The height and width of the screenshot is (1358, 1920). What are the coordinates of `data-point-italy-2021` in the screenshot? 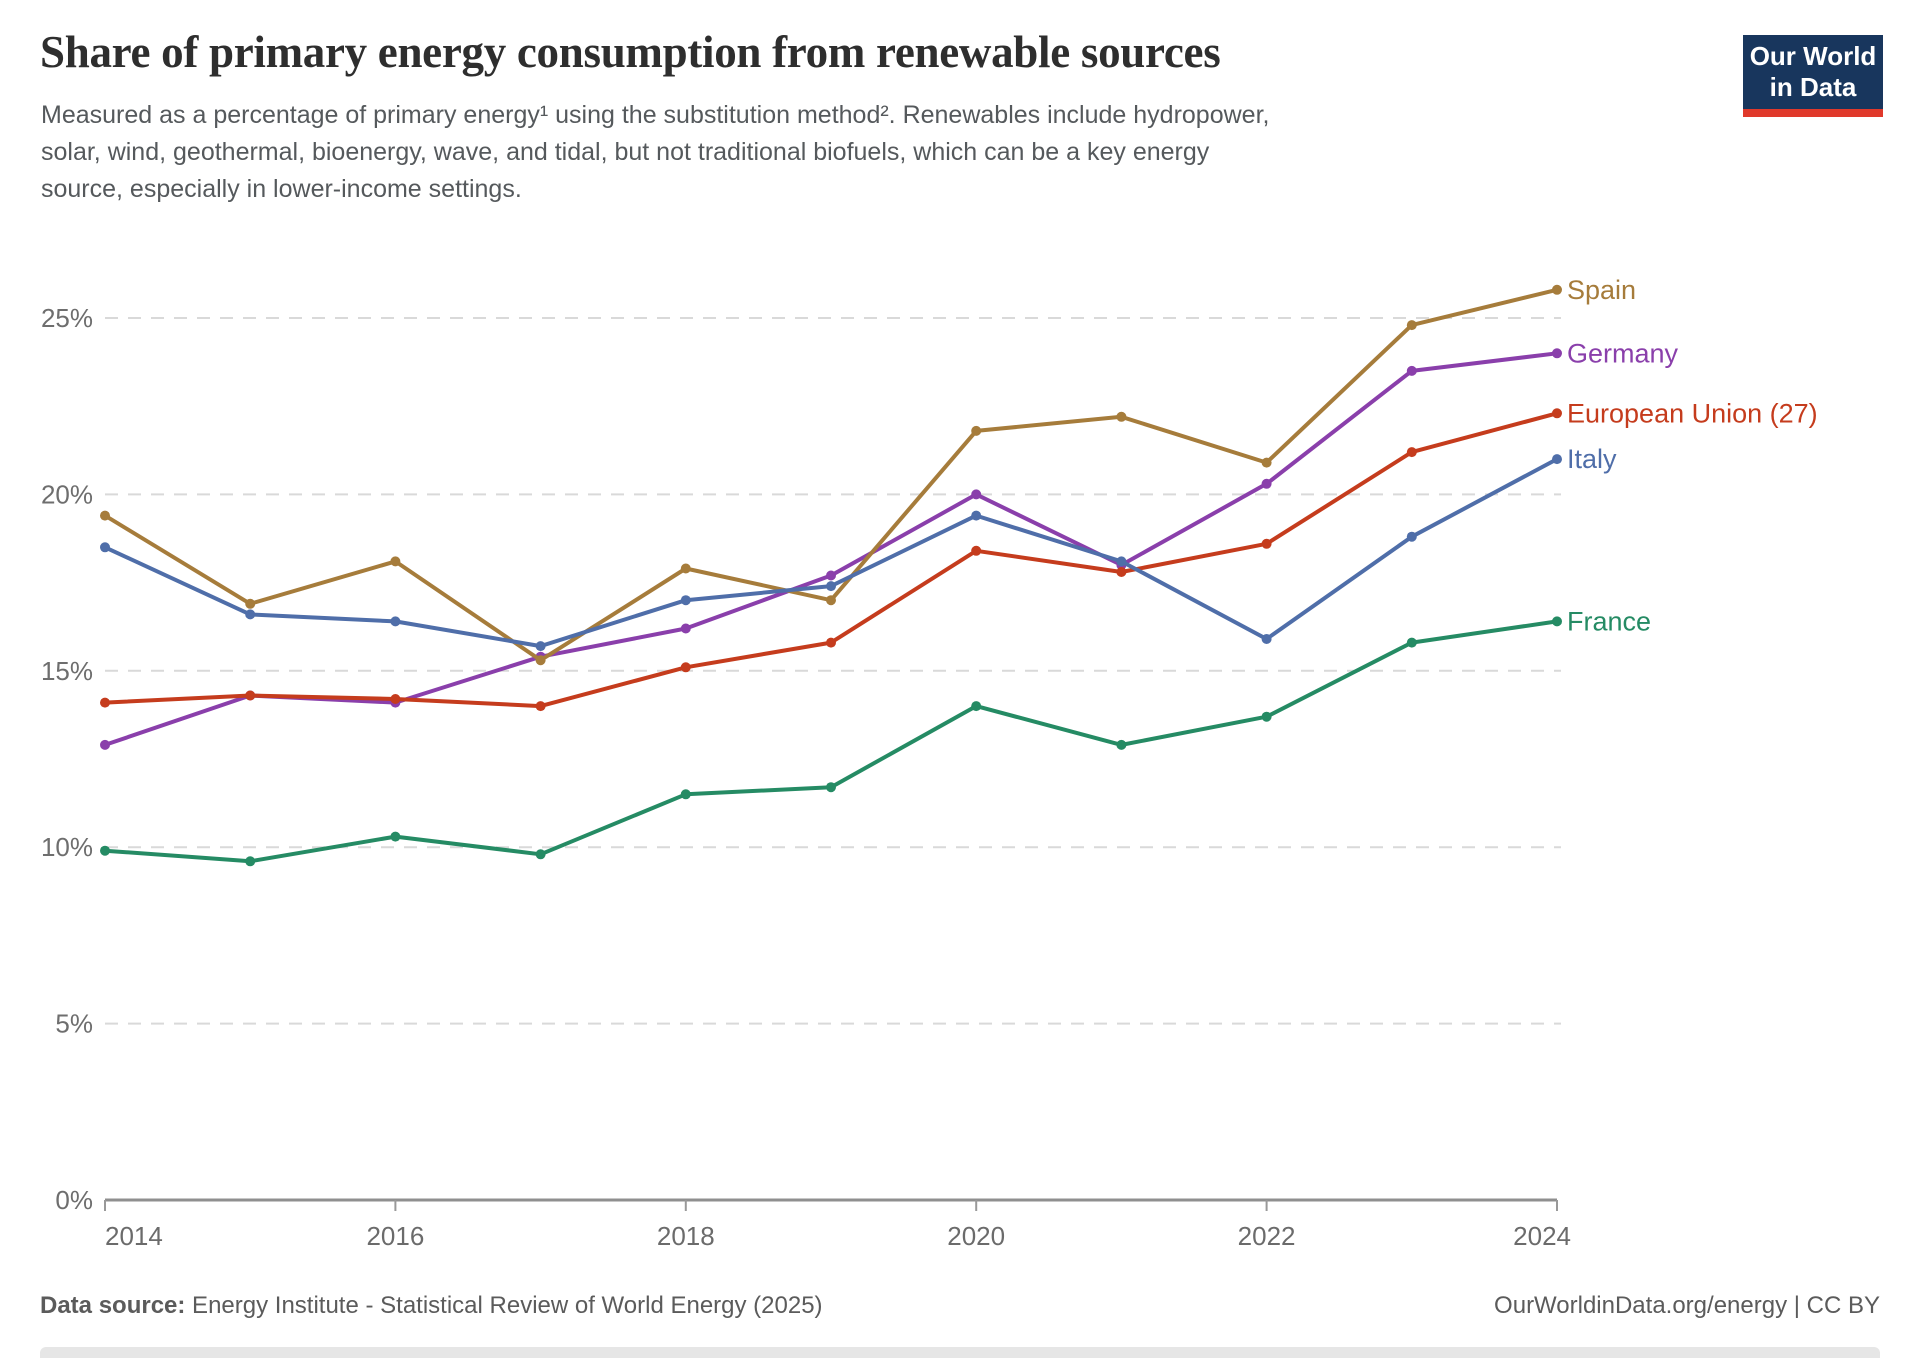 It's located at (1121, 561).